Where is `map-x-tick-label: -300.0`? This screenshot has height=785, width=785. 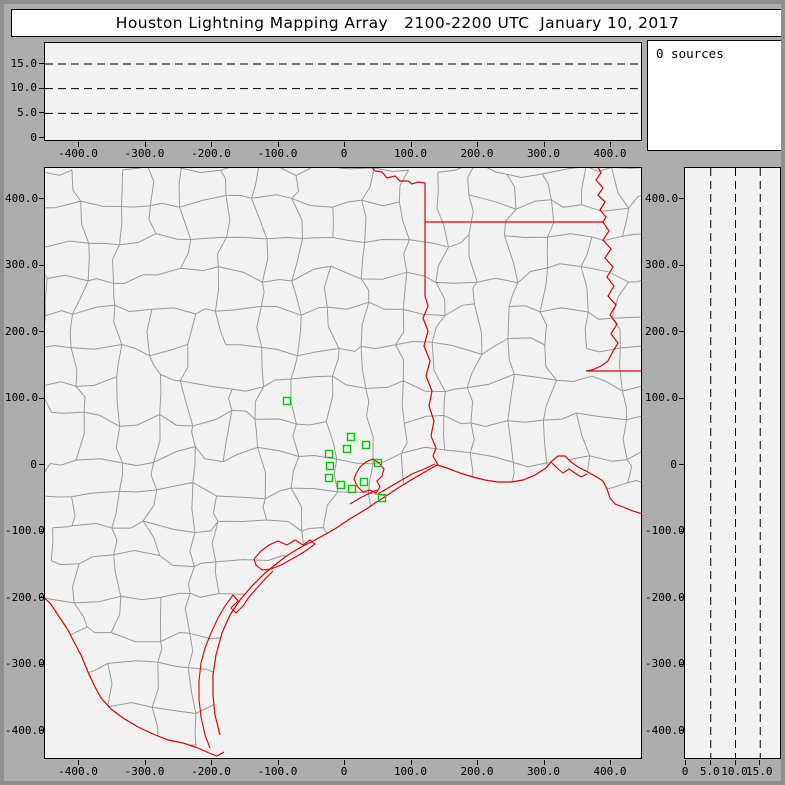
map-x-tick-label: -300.0 is located at coordinates (144, 771).